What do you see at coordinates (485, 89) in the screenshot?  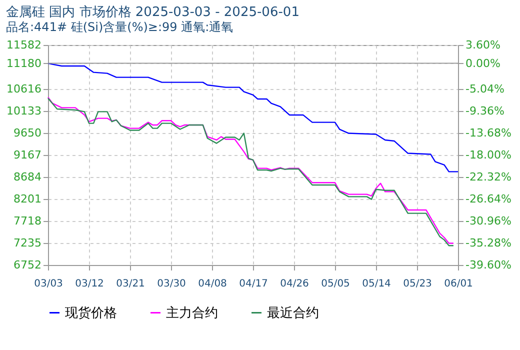 I see `y2-tick-label: -5.04%` at bounding box center [485, 89].